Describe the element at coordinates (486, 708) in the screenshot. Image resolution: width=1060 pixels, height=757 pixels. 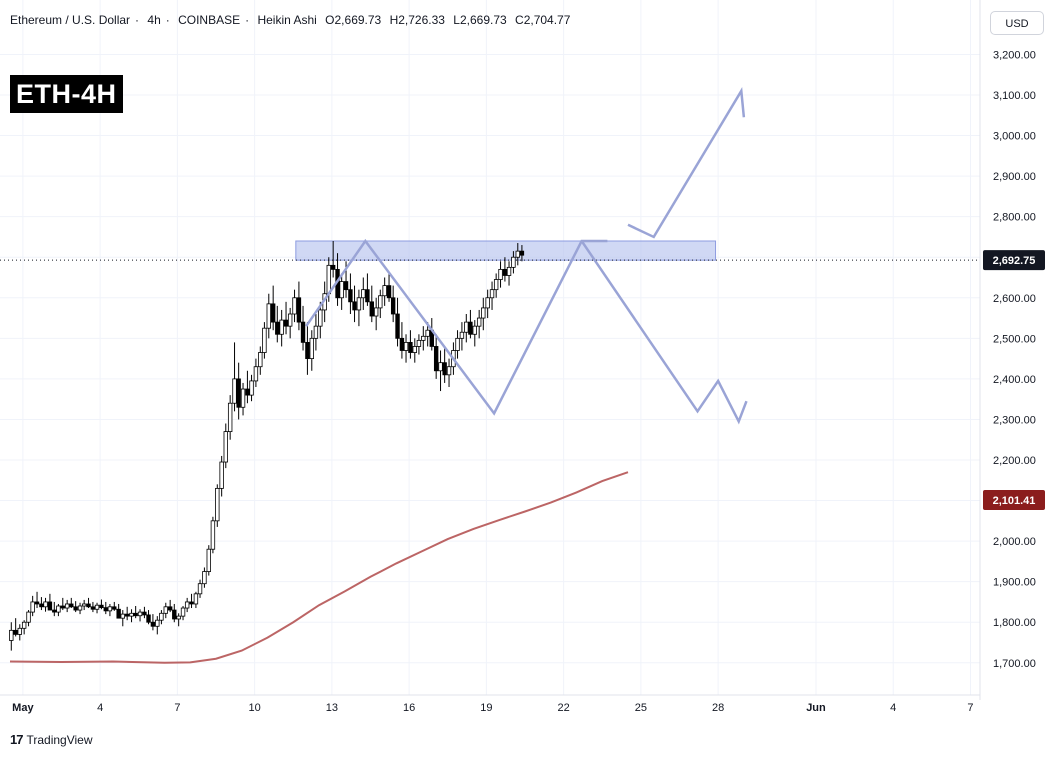
I see `x-tick-label: 19` at that location.